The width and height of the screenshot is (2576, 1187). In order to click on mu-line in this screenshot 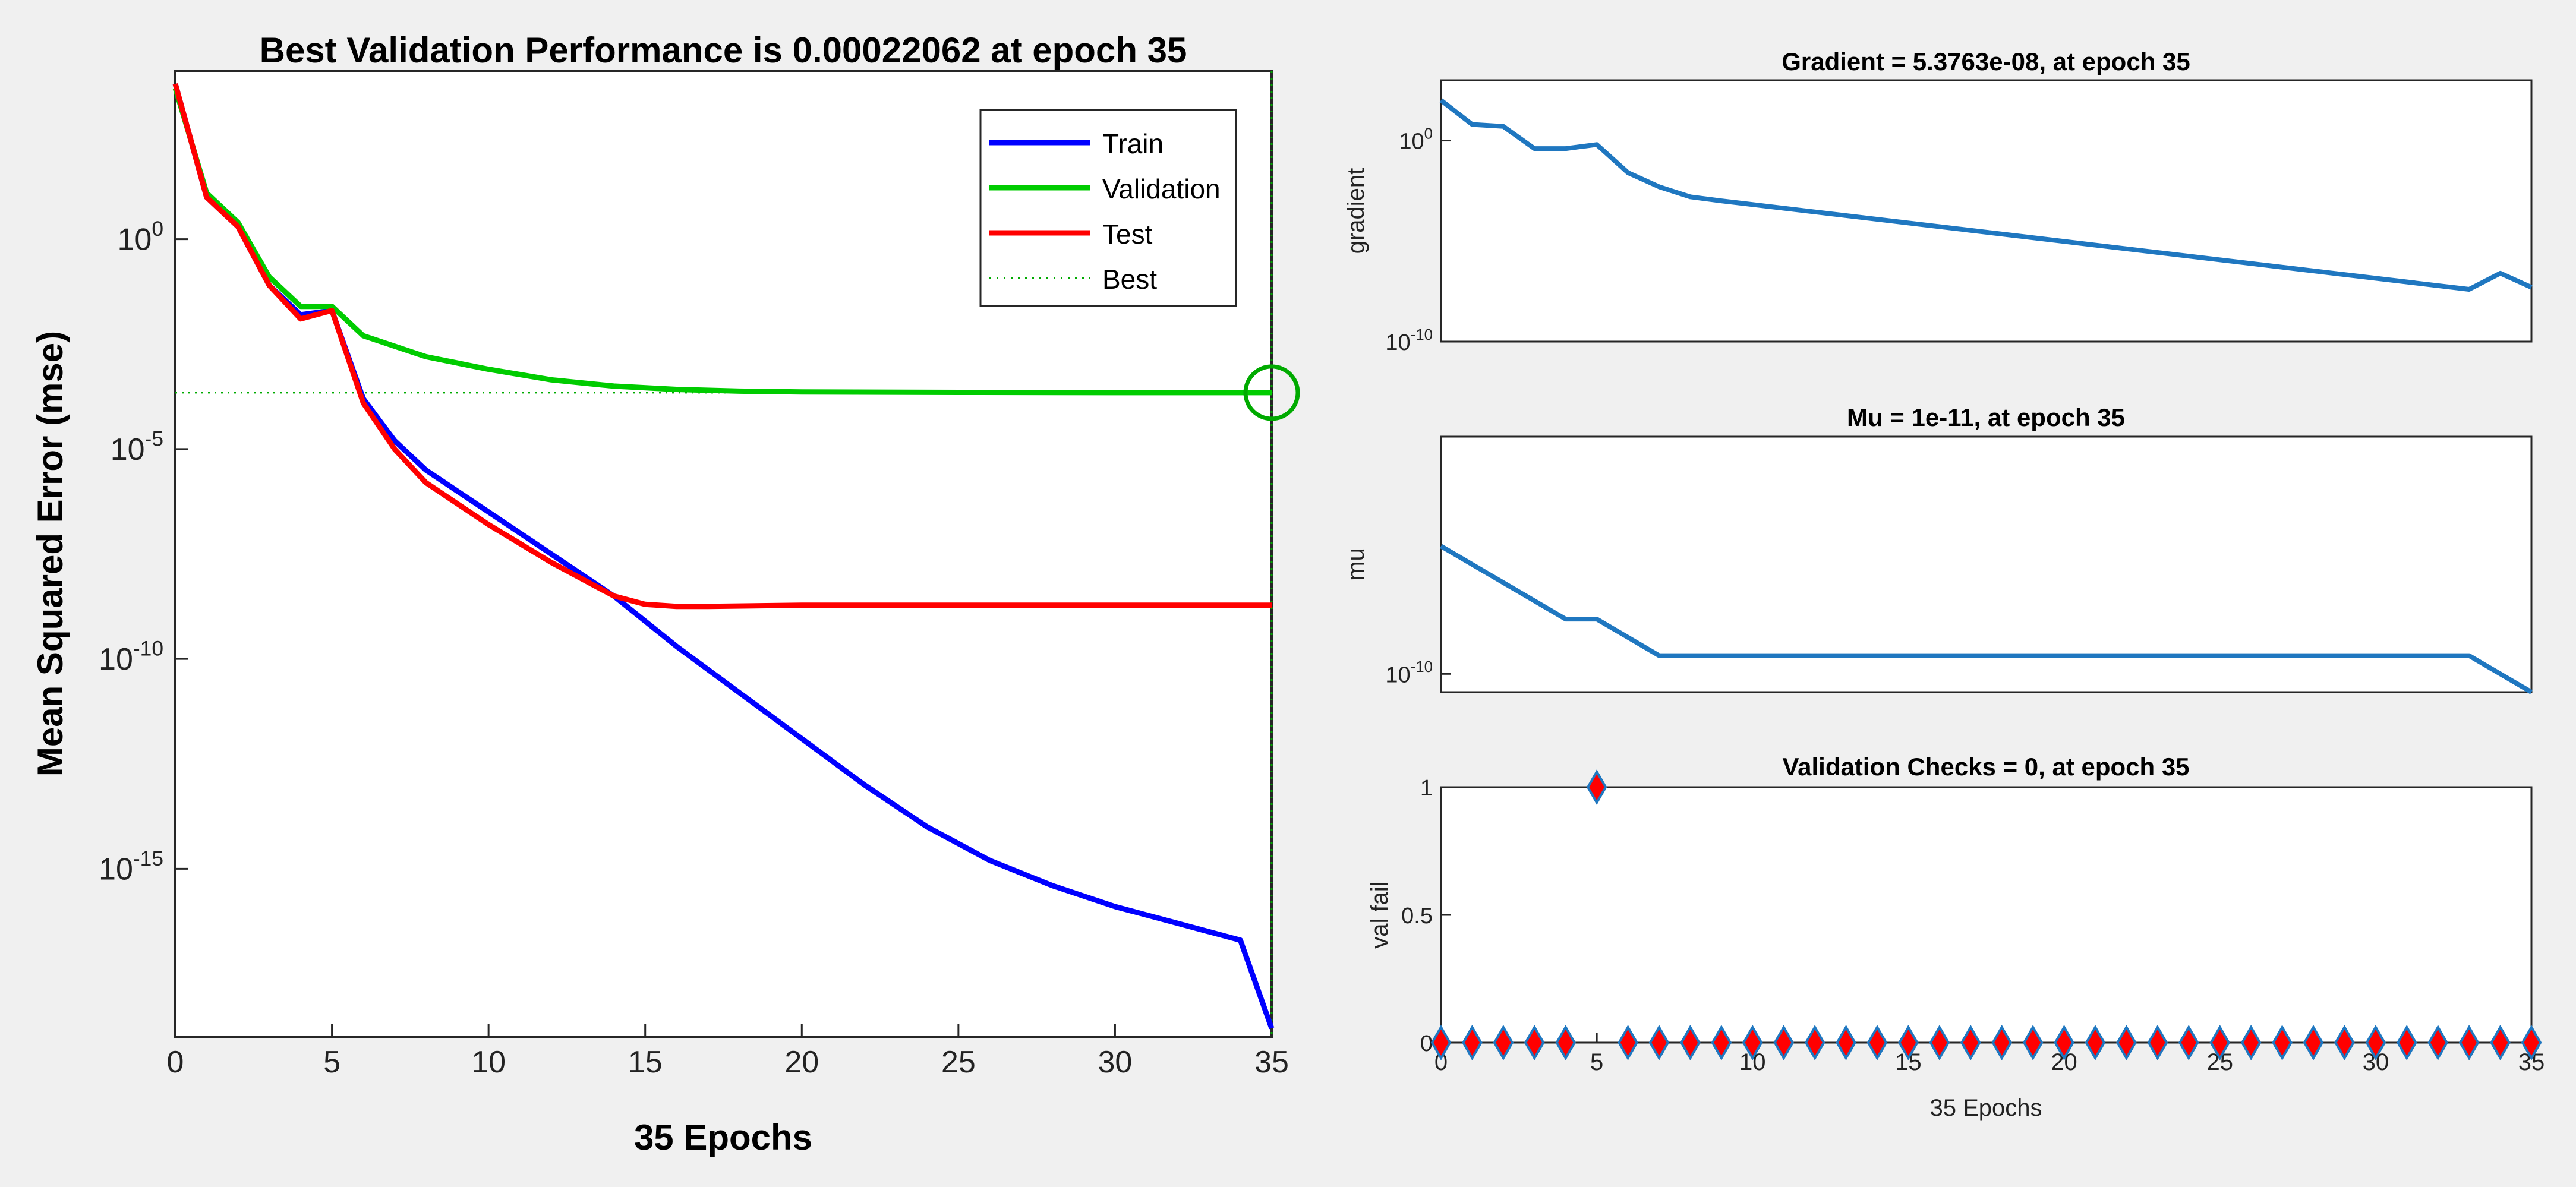, I will do `click(1986, 619)`.